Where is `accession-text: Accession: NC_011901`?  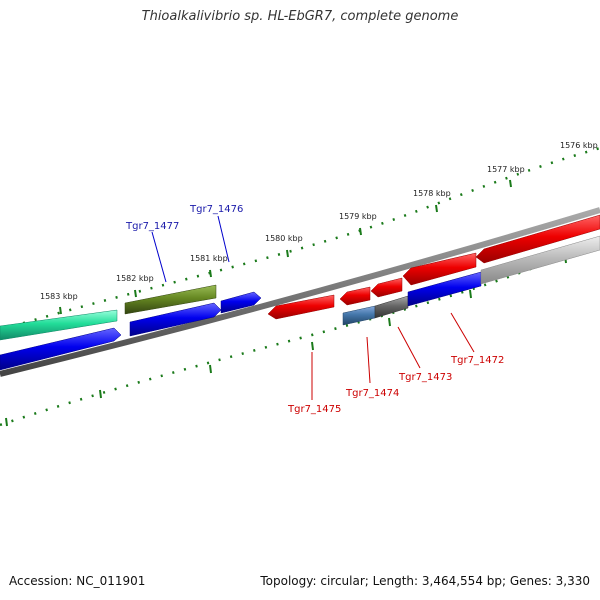 accession-text: Accession: NC_011901 is located at coordinates (77, 581).